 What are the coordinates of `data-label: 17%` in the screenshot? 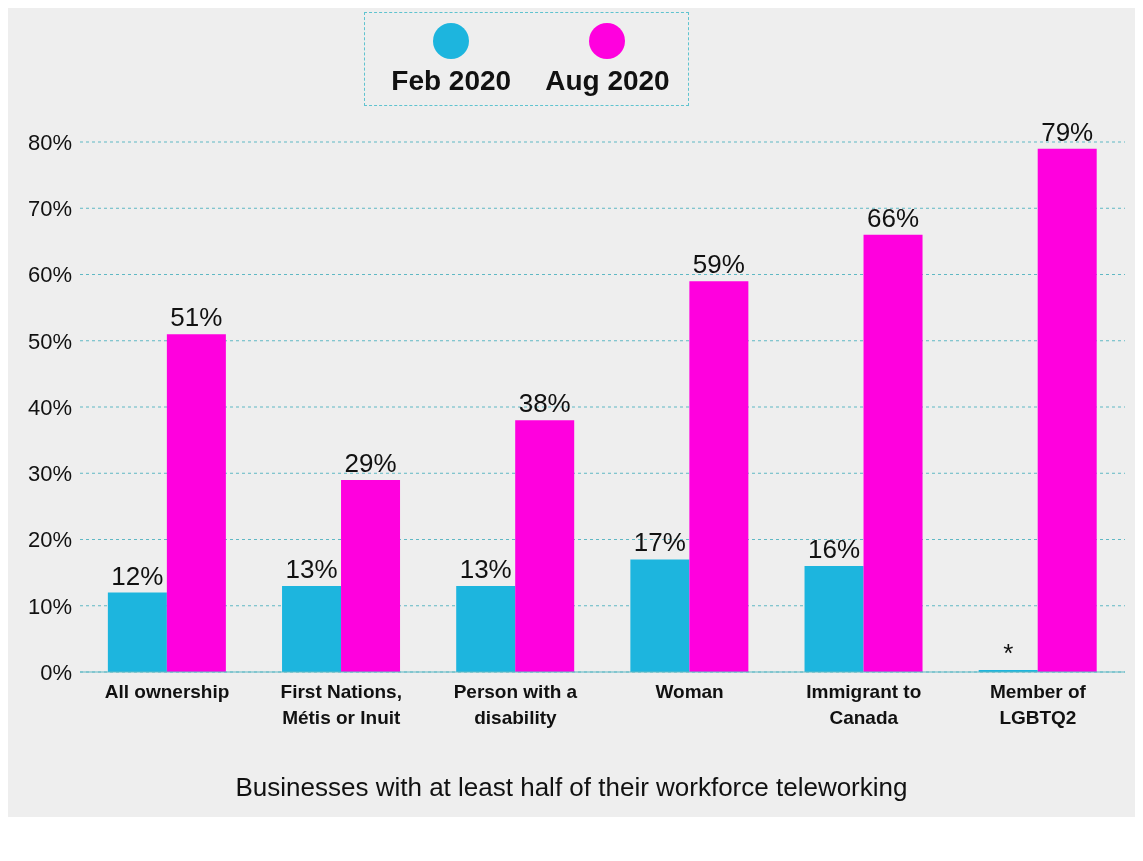 It's located at (659, 542).